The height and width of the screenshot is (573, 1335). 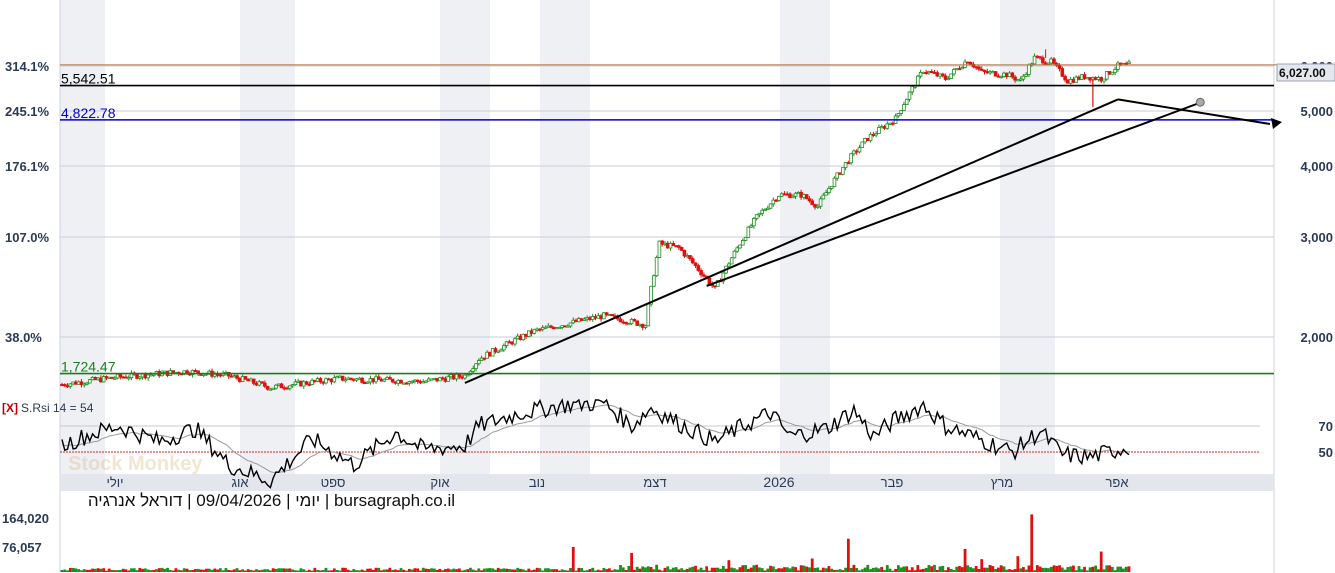 I want to click on percent-tick-label: 245.1%, so click(x=27, y=111).